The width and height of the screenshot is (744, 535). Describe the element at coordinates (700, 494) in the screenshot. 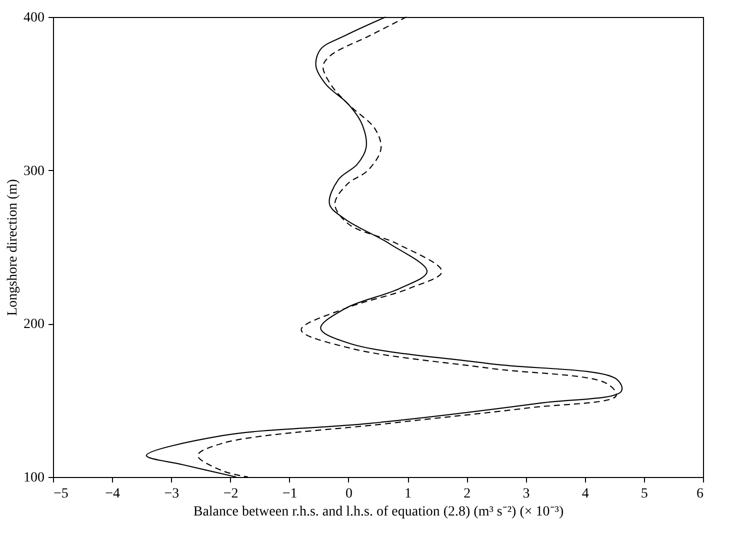

I see `x-tick-label: 6` at that location.